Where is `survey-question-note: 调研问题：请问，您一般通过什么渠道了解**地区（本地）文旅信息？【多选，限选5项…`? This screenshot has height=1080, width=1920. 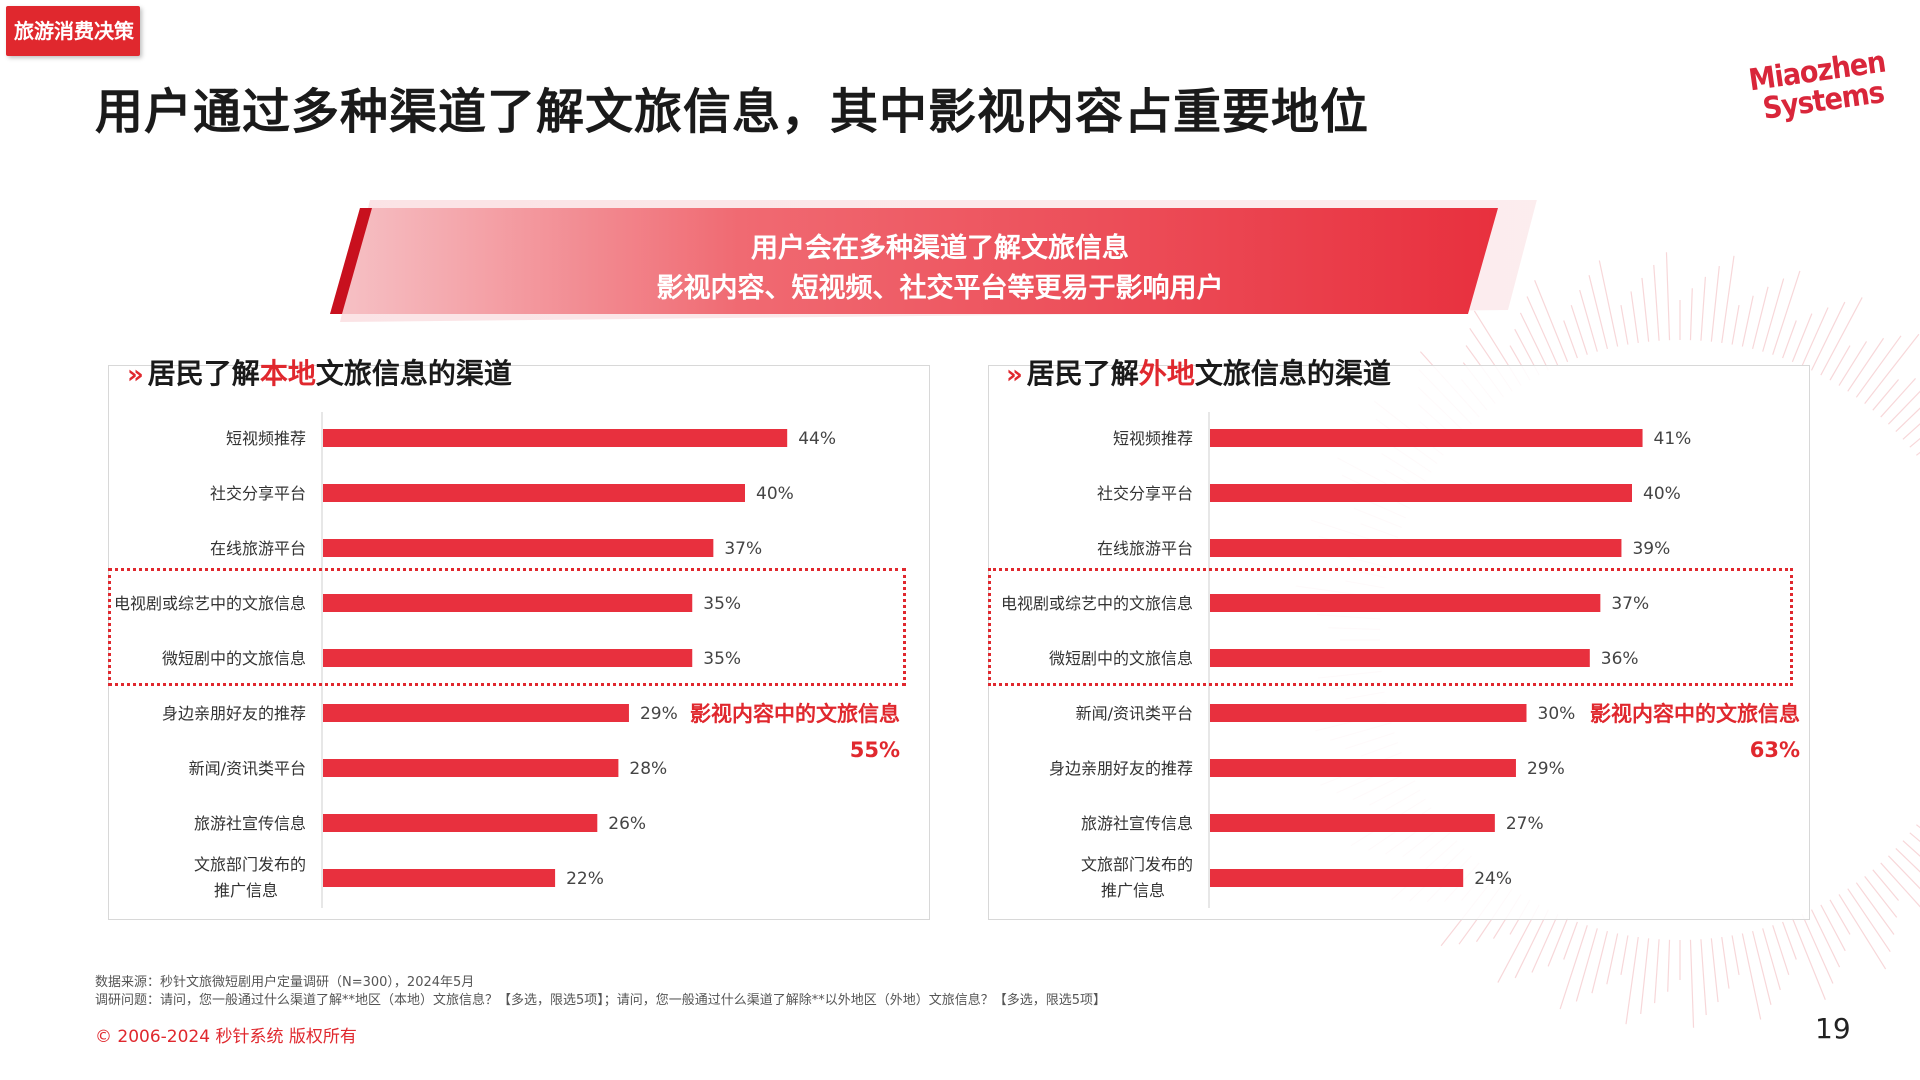 survey-question-note: 调研问题：请问，您一般通过什么渠道了解**地区（本地）文旅信息？【多选，限选5项… is located at coordinates (601, 1000).